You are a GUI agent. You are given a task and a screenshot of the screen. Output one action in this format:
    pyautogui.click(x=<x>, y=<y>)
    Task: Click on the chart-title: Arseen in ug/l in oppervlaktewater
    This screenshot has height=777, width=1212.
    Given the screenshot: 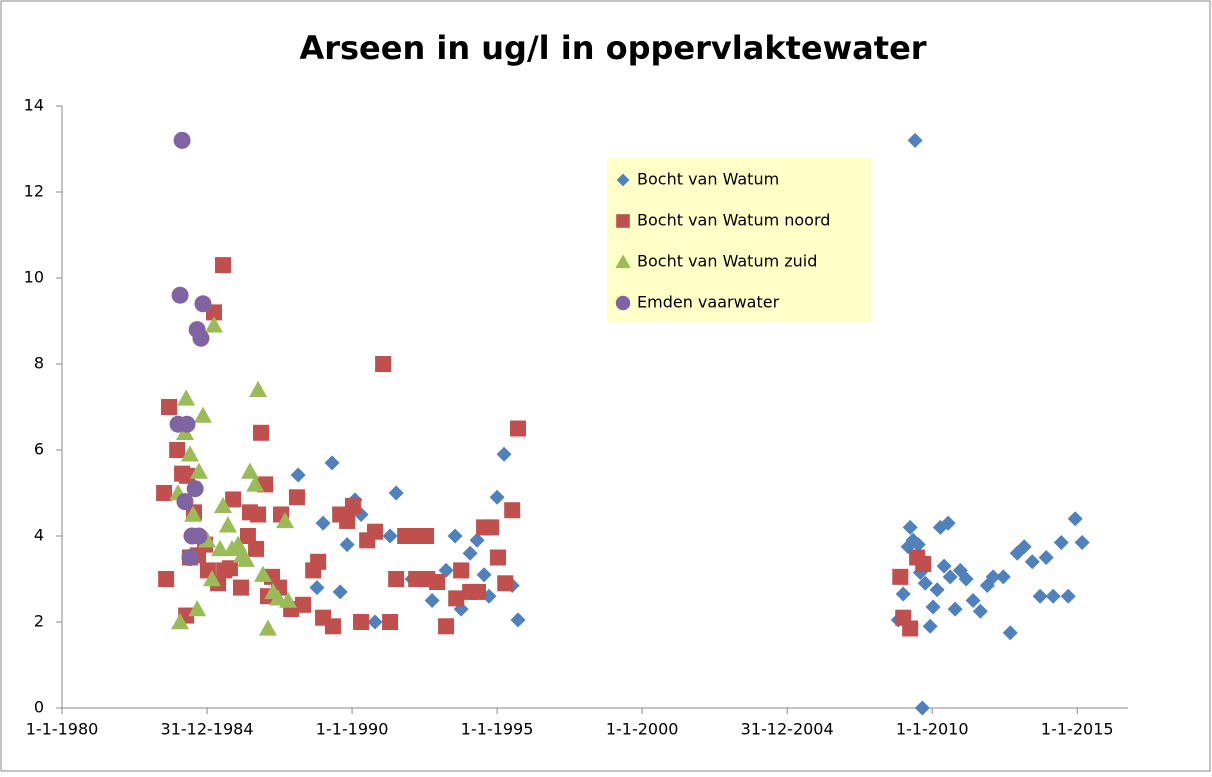 What is the action you would take?
    pyautogui.click(x=612, y=48)
    